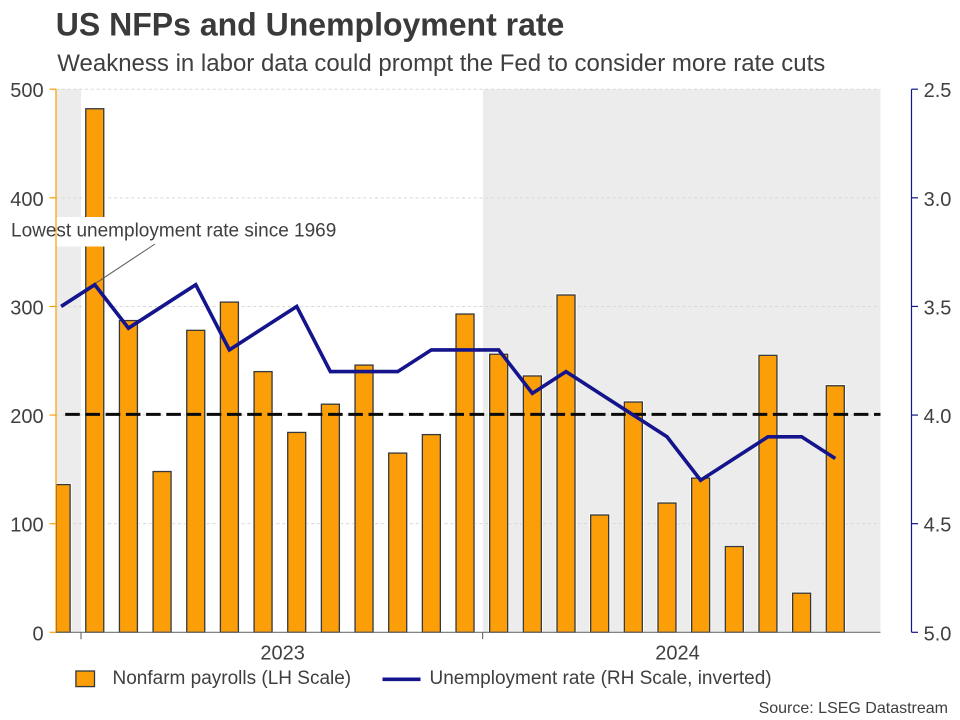 This screenshot has width=960, height=720. Describe the element at coordinates (37, 634) in the screenshot. I see `svg-text: 0` at that location.